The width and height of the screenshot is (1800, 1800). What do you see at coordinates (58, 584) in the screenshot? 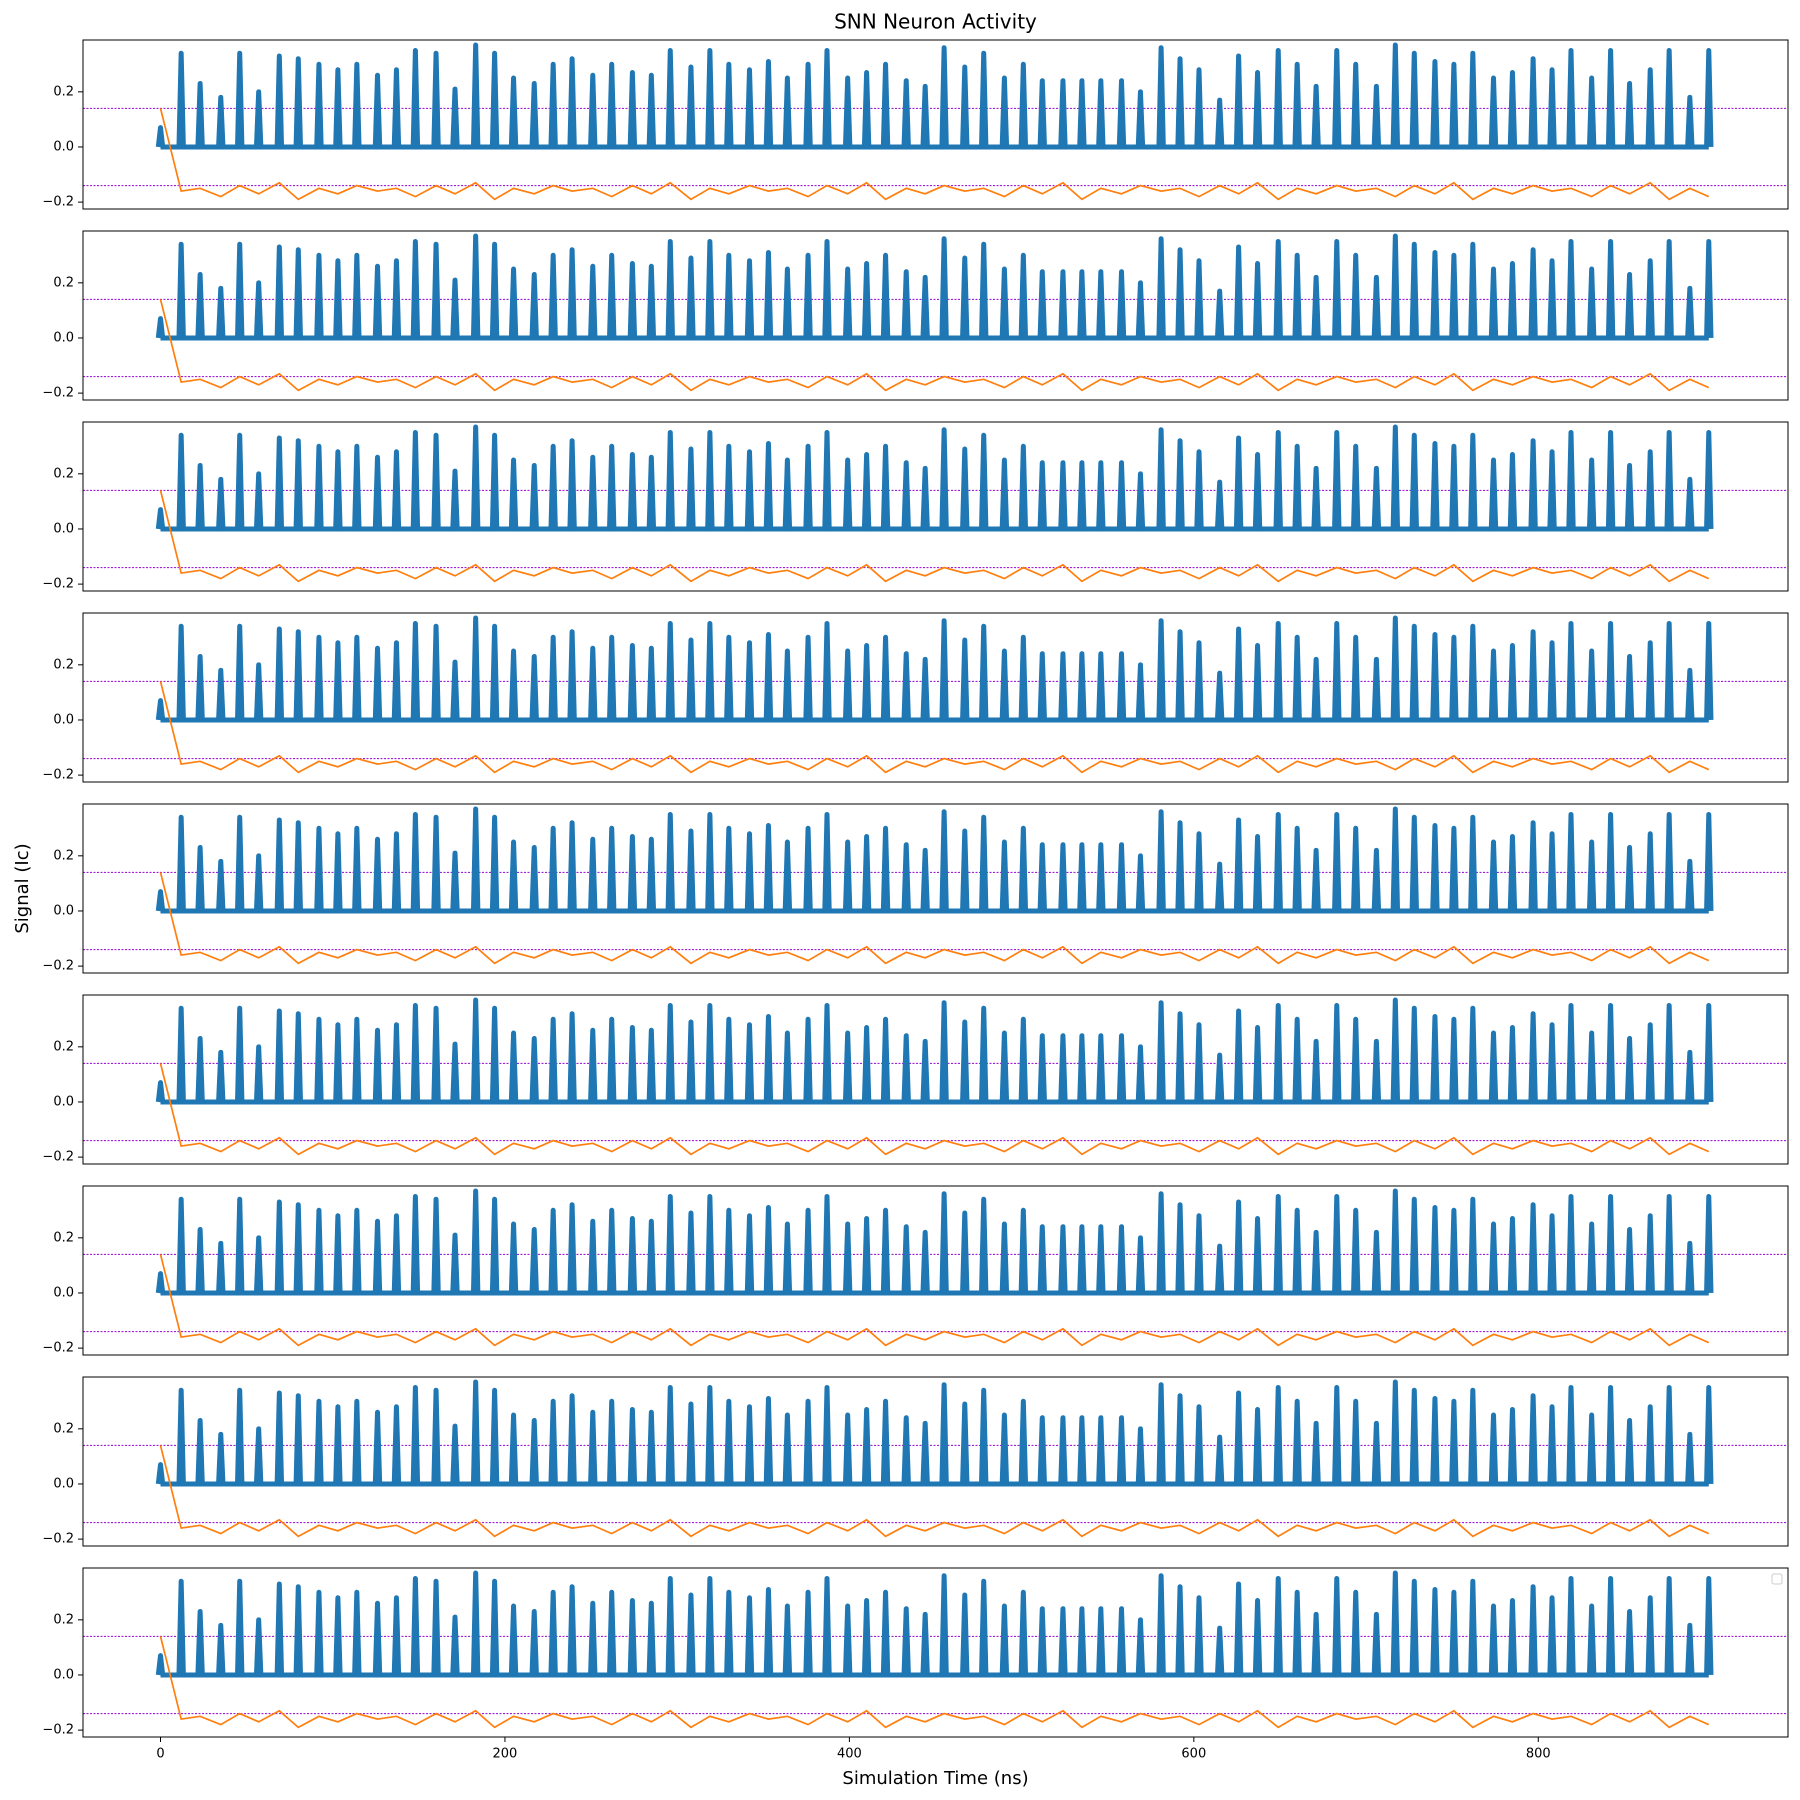
I see `y-tick-label: −0.2` at bounding box center [58, 584].